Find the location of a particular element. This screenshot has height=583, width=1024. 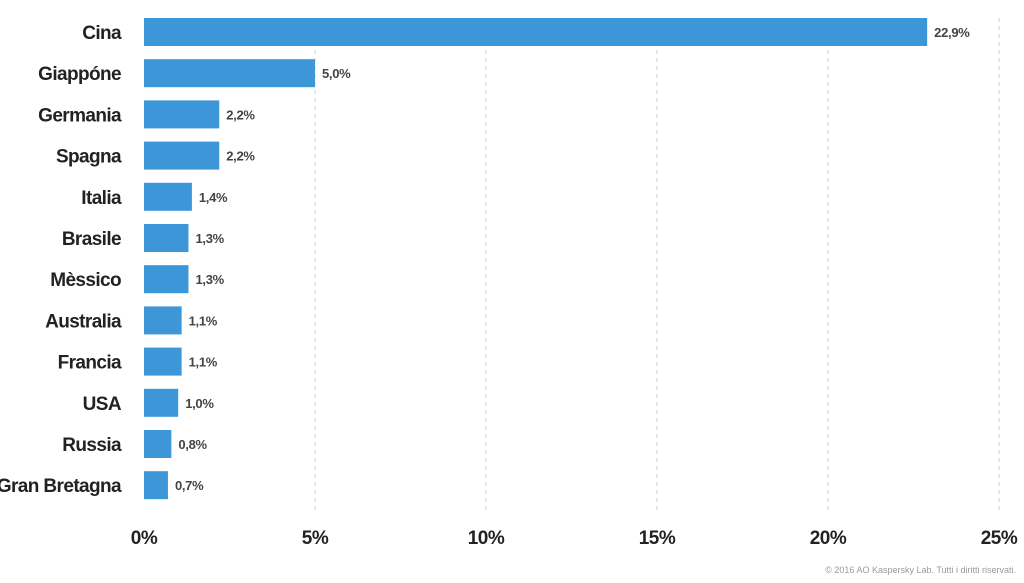

category-label: Russia is located at coordinates (92, 445).